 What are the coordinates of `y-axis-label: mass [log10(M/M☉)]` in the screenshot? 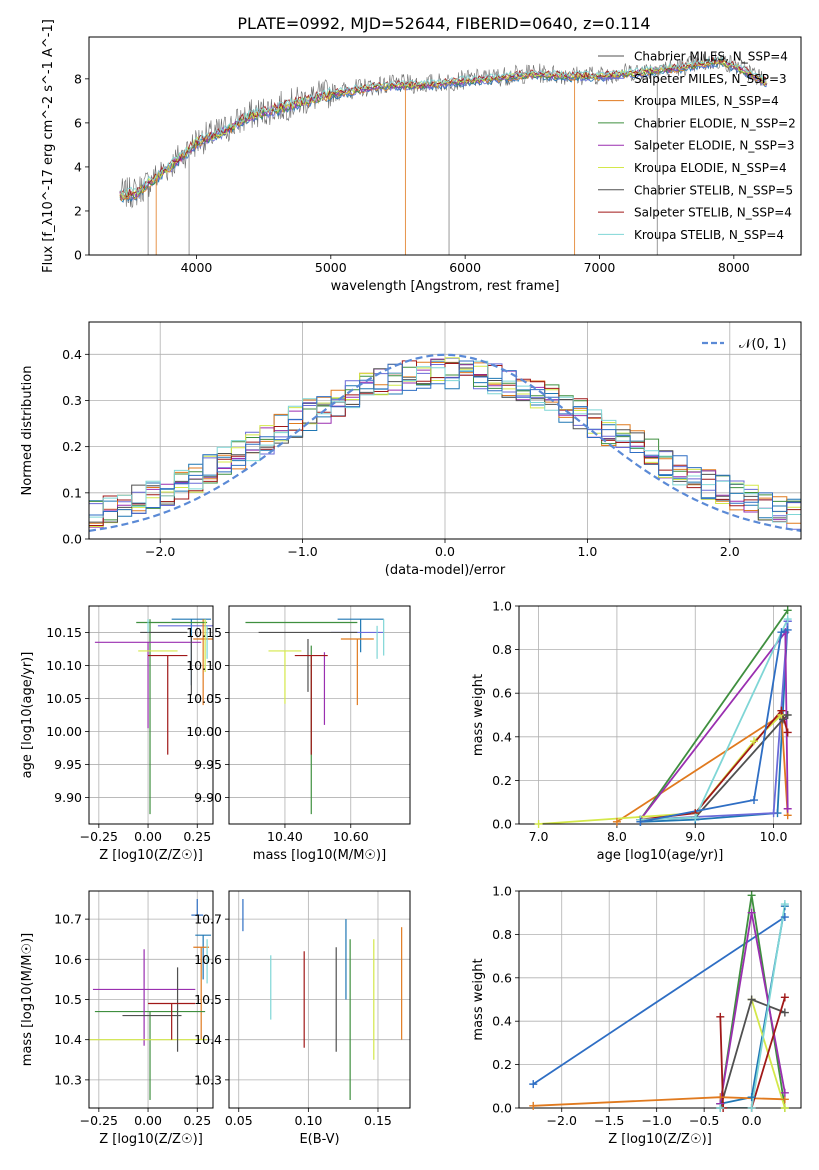 It's located at (27, 999).